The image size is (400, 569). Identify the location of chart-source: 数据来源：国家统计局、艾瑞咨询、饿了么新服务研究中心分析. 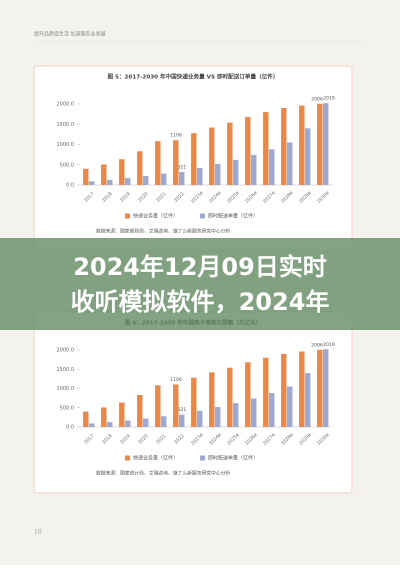
(163, 473).